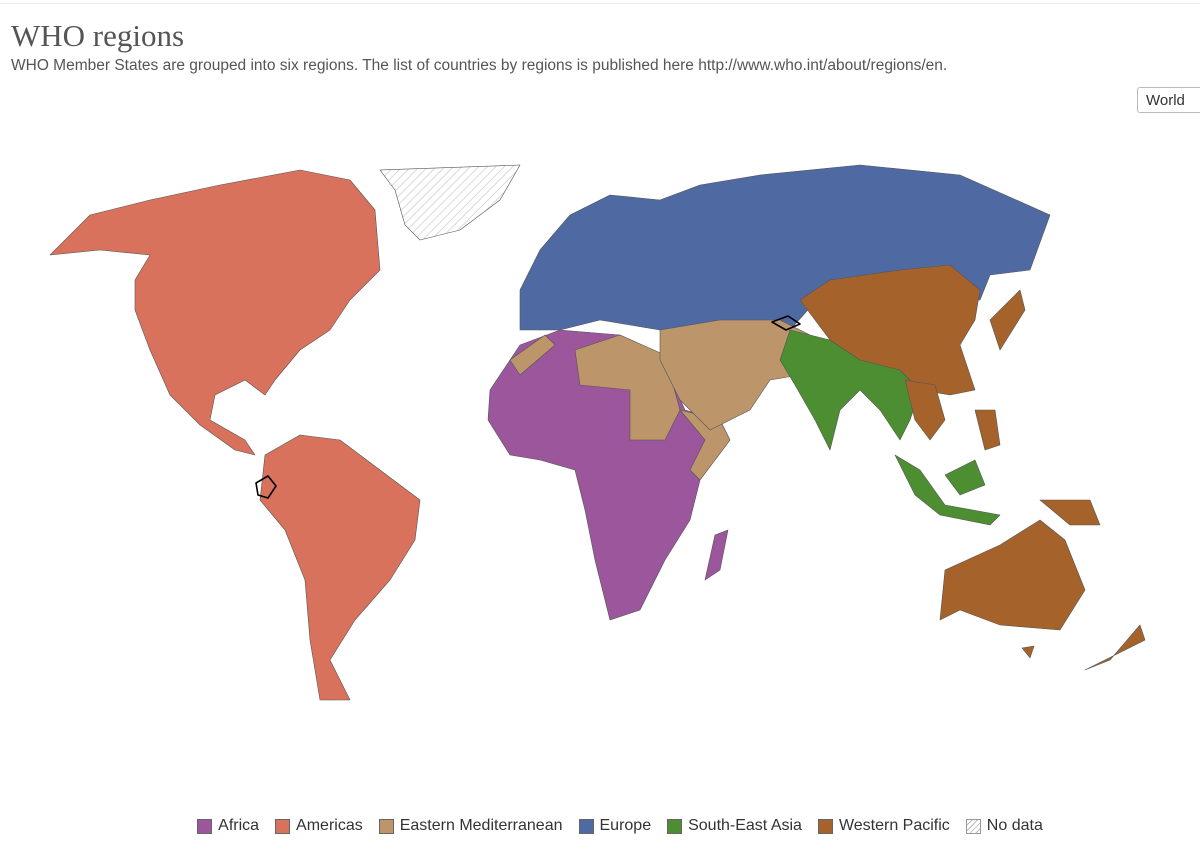 The width and height of the screenshot is (1200, 852). What do you see at coordinates (1012, 575) in the screenshot?
I see `australia` at bounding box center [1012, 575].